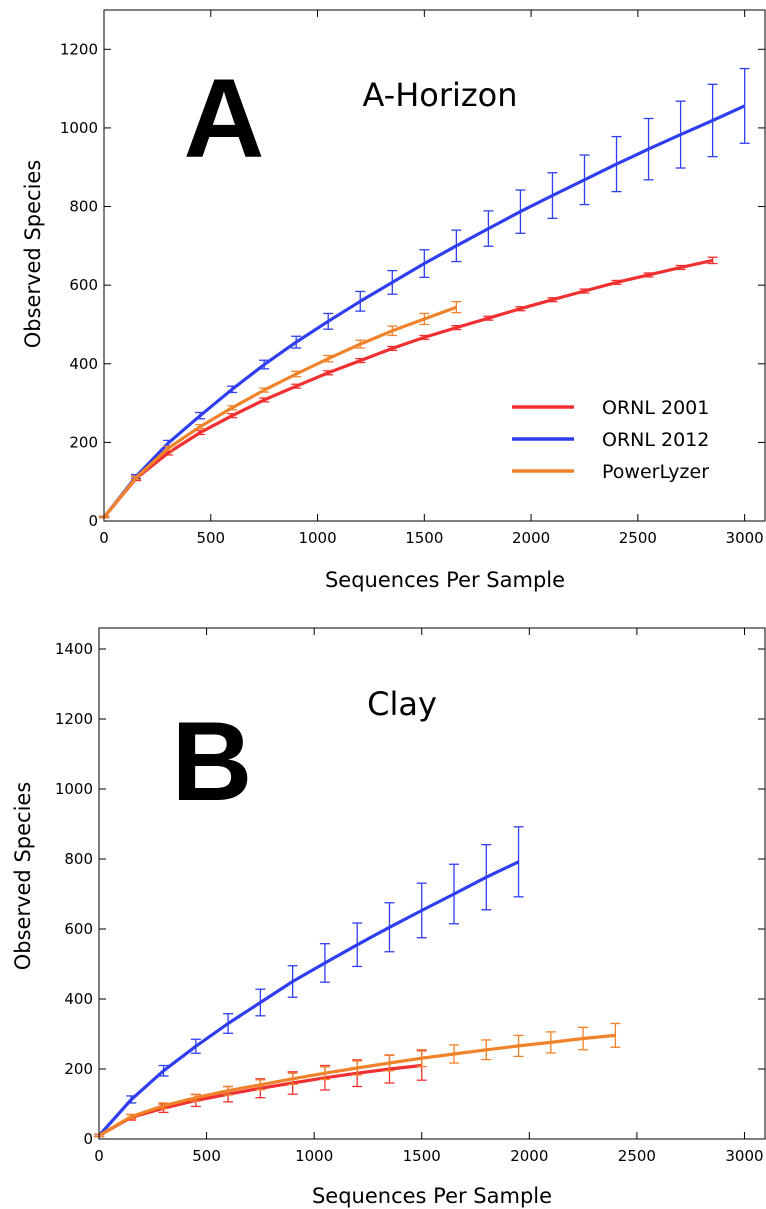 The image size is (766, 1209). What do you see at coordinates (78, 999) in the screenshot?
I see `panel-b-y-tick-label: 400` at bounding box center [78, 999].